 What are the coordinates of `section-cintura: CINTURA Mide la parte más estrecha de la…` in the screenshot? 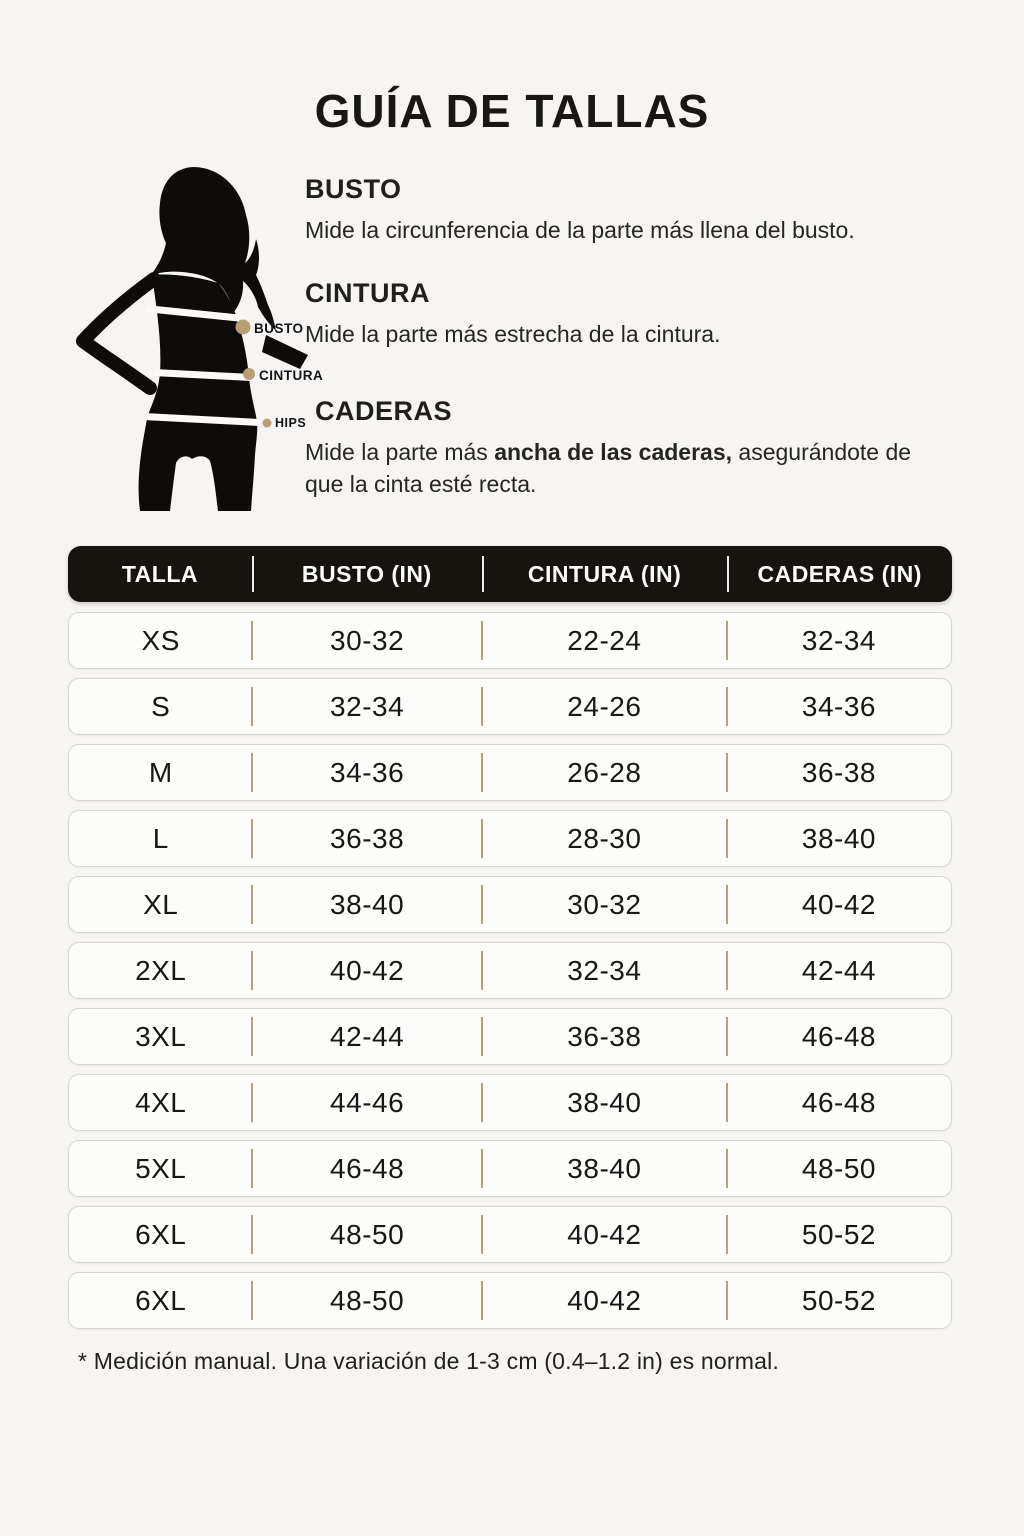 It's located at (650, 314).